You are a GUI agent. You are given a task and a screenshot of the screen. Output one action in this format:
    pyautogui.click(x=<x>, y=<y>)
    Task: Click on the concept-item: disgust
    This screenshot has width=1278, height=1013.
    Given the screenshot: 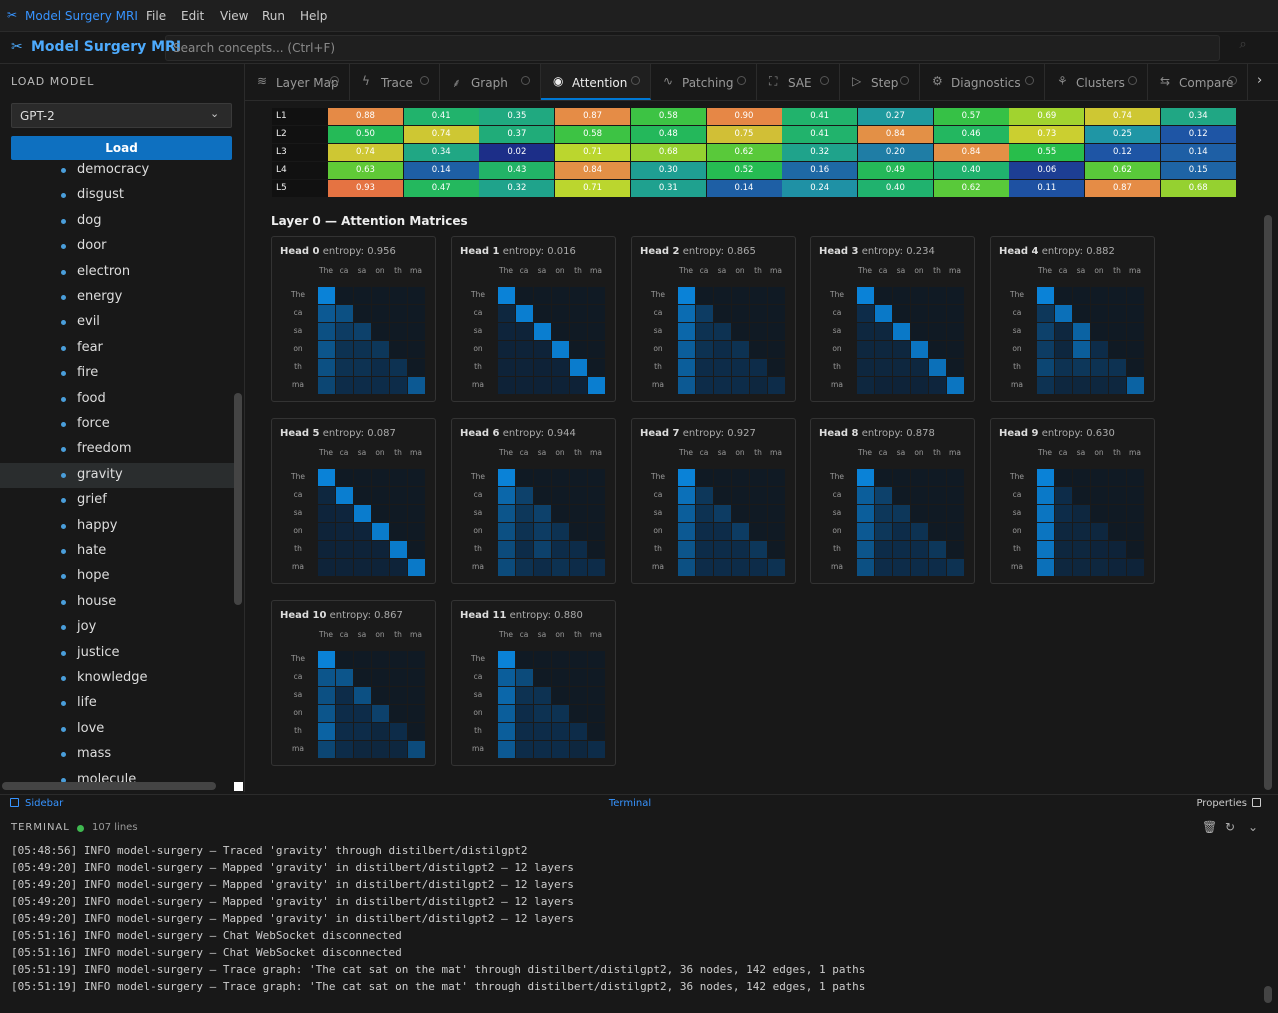 What is the action you would take?
    pyautogui.click(x=117, y=195)
    